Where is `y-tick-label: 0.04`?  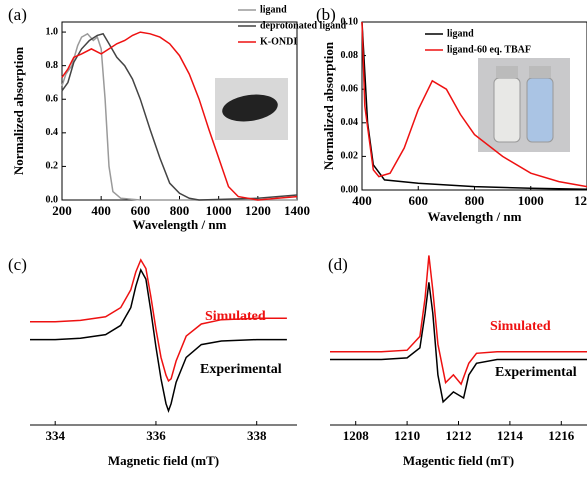
y-tick-label: 0.04 is located at coordinates (350, 122).